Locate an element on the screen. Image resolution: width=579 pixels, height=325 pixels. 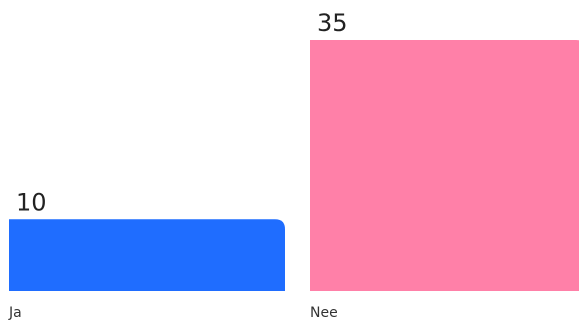
category-label-nee: Nee is located at coordinates (324, 313).